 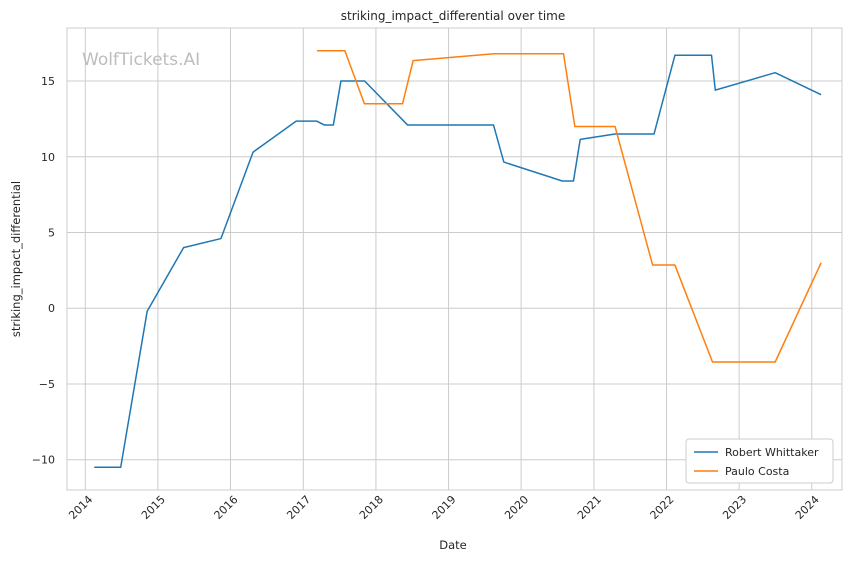 What do you see at coordinates (371, 507) in the screenshot?
I see `x-tick-label: 2018` at bounding box center [371, 507].